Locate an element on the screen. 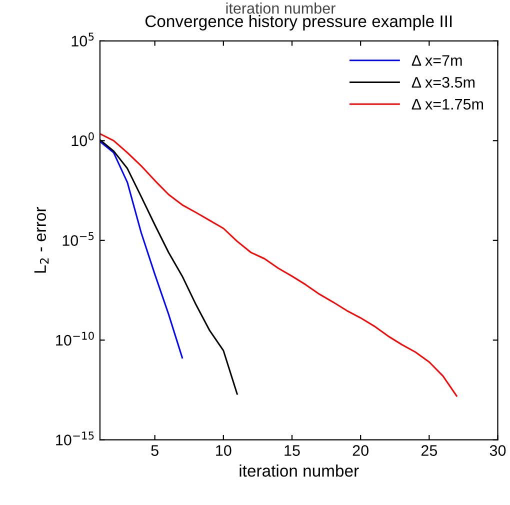 The image size is (510, 505). y-tick-label: 10$^{0}$ is located at coordinates (83, 139).